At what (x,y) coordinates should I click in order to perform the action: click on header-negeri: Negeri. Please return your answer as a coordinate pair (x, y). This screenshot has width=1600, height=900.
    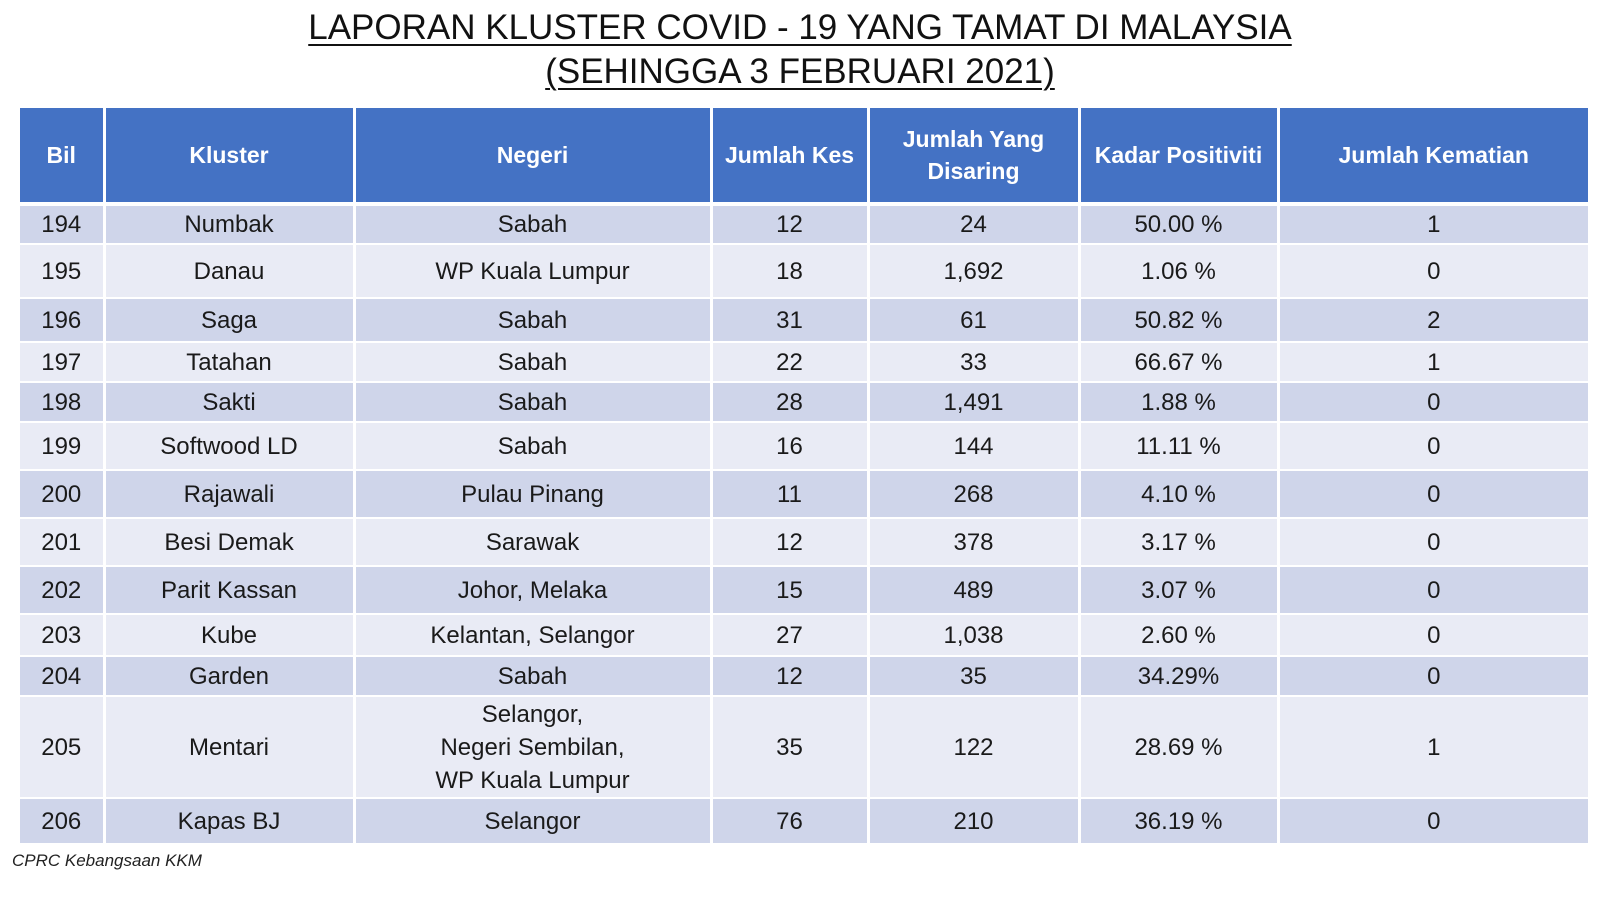
    Looking at the image, I should click on (532, 157).